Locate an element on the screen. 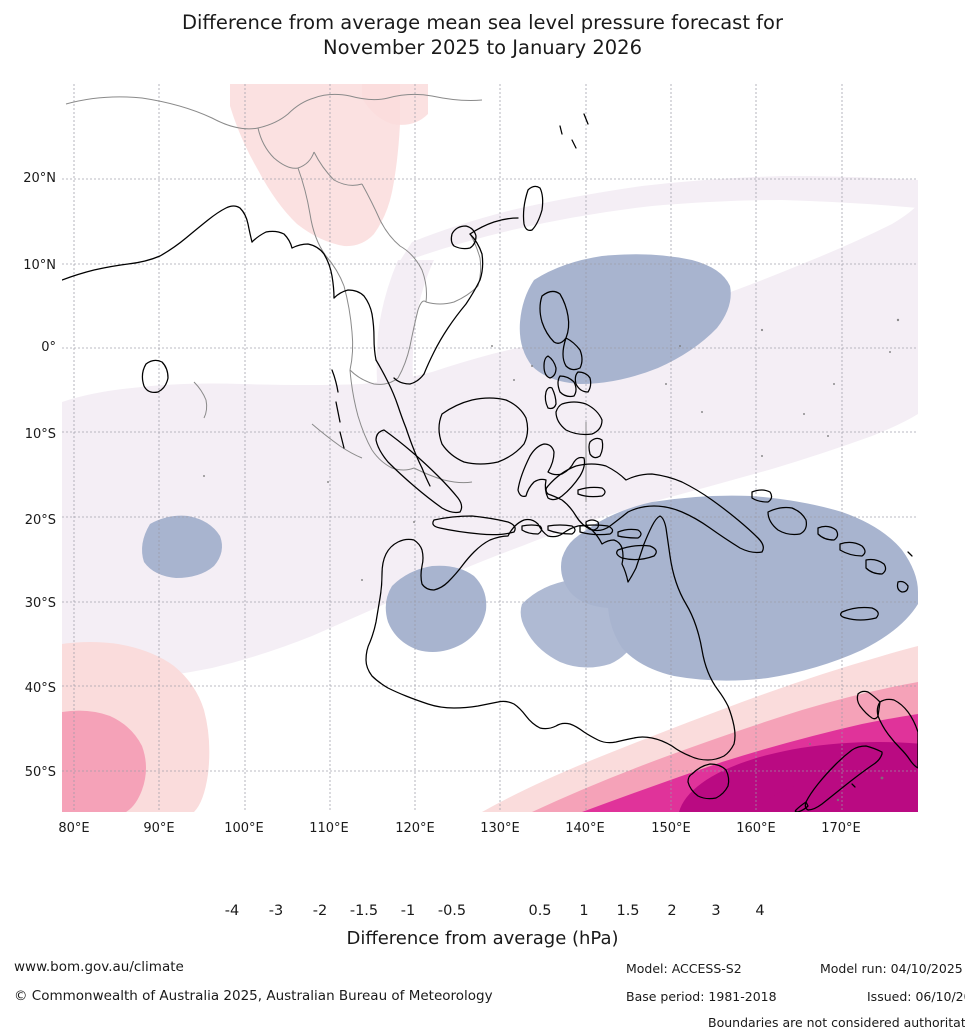 The height and width of the screenshot is (1035, 965). x-axis-tick-2: 100°E is located at coordinates (244, 828).